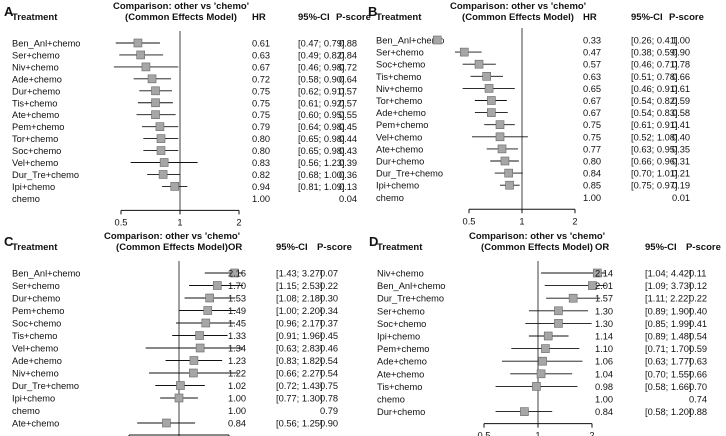 The height and width of the screenshot is (436, 726). I want to click on effect-value: 2.01, so click(604, 286).